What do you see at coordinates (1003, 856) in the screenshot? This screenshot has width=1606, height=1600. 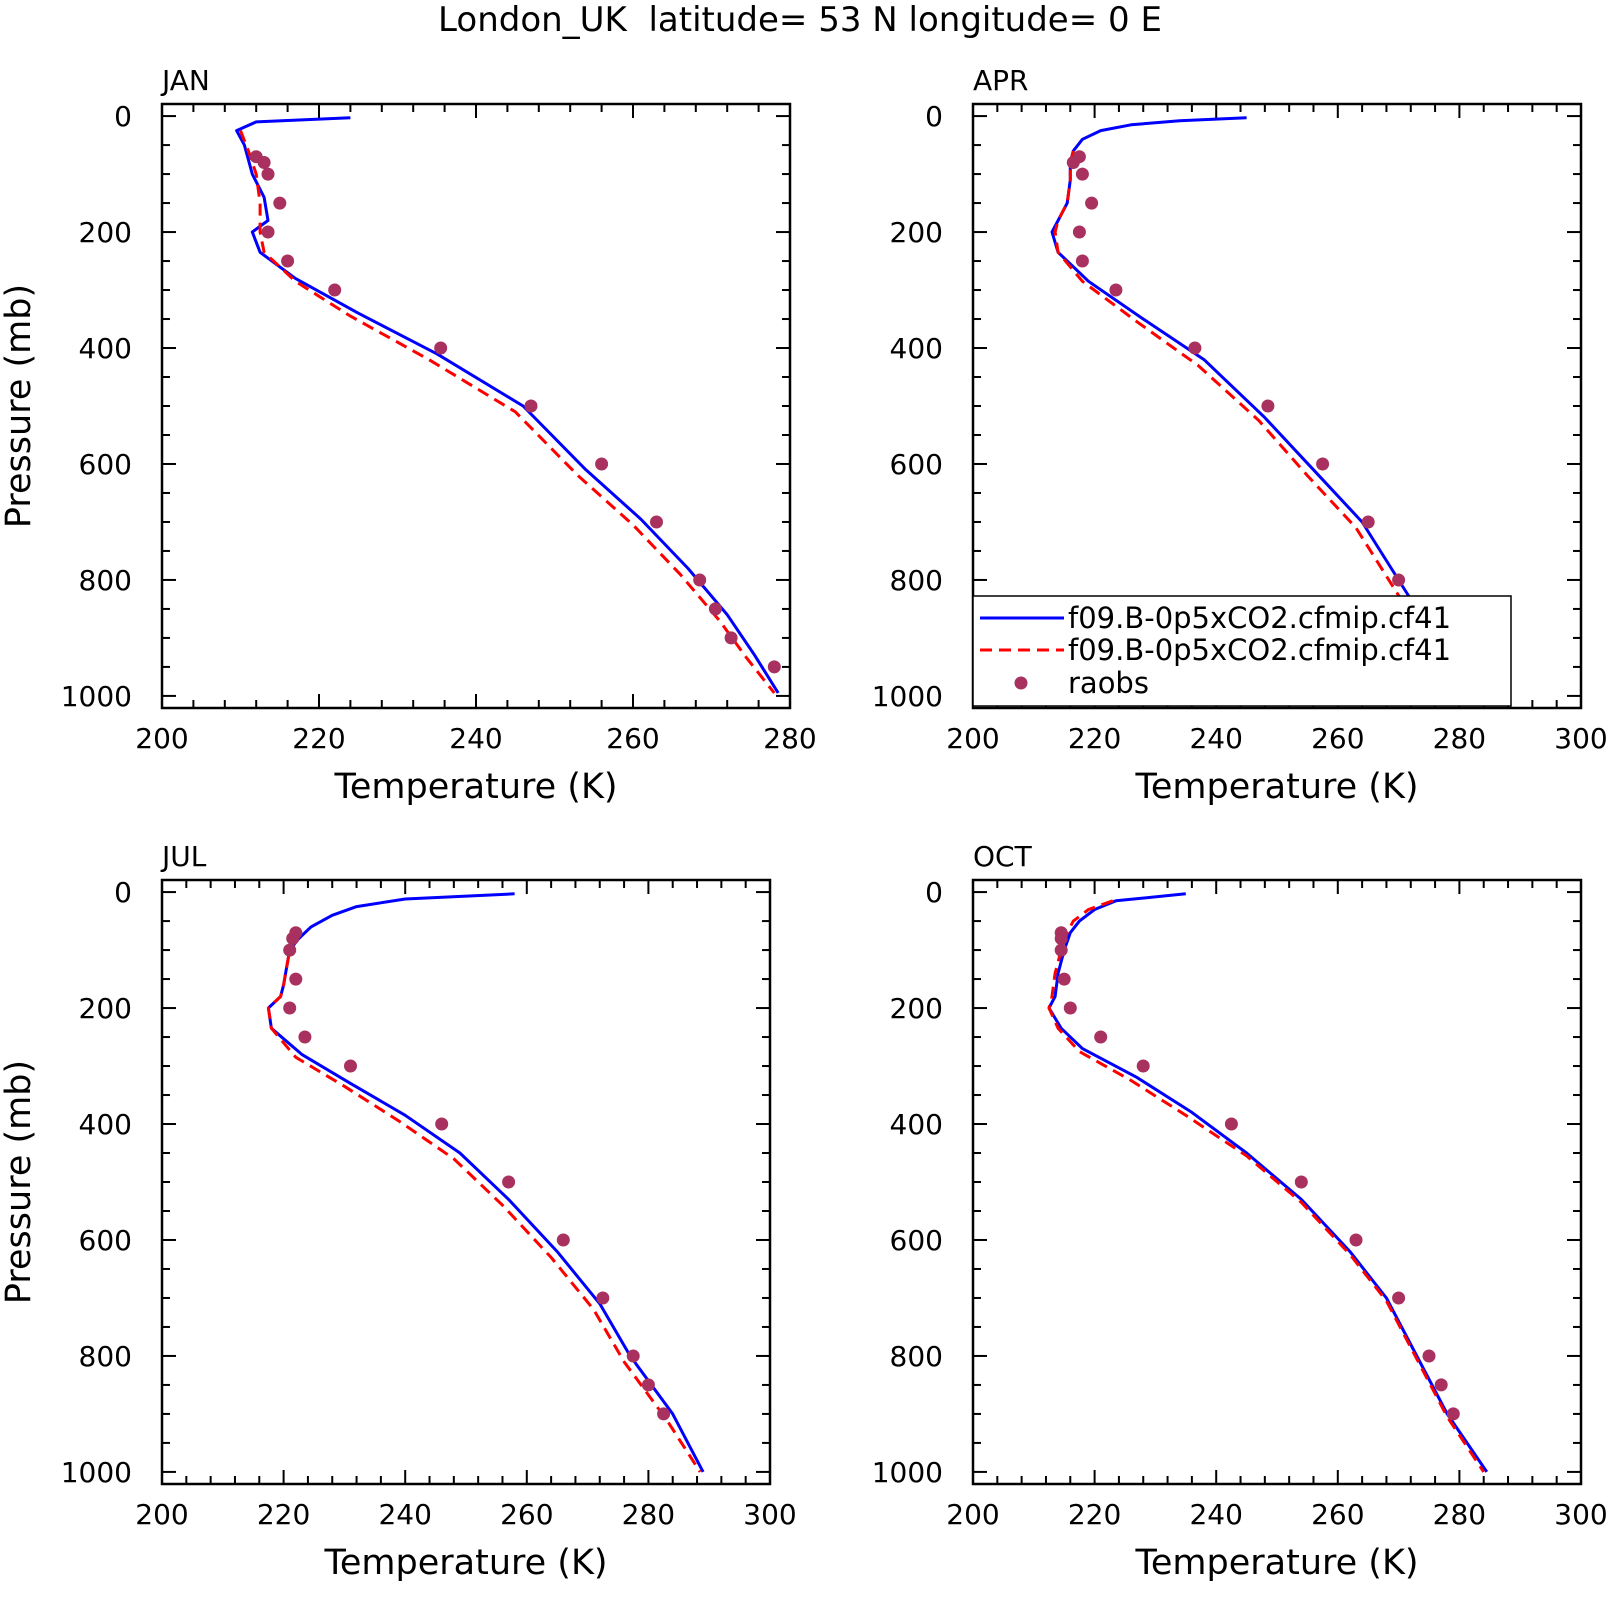 I see `panel-label-oct: OCT` at bounding box center [1003, 856].